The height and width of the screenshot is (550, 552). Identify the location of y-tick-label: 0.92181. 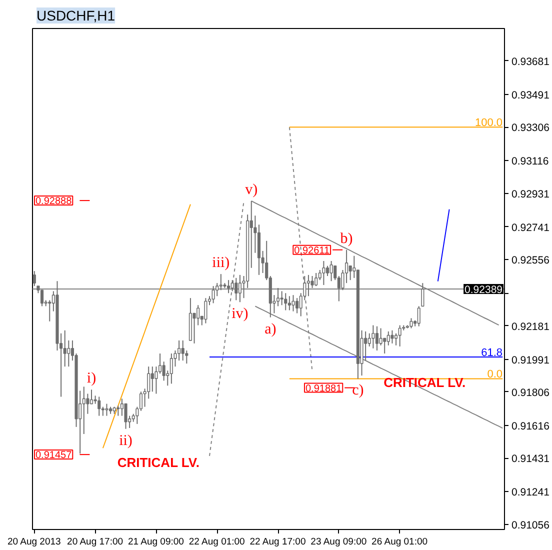
(531, 326).